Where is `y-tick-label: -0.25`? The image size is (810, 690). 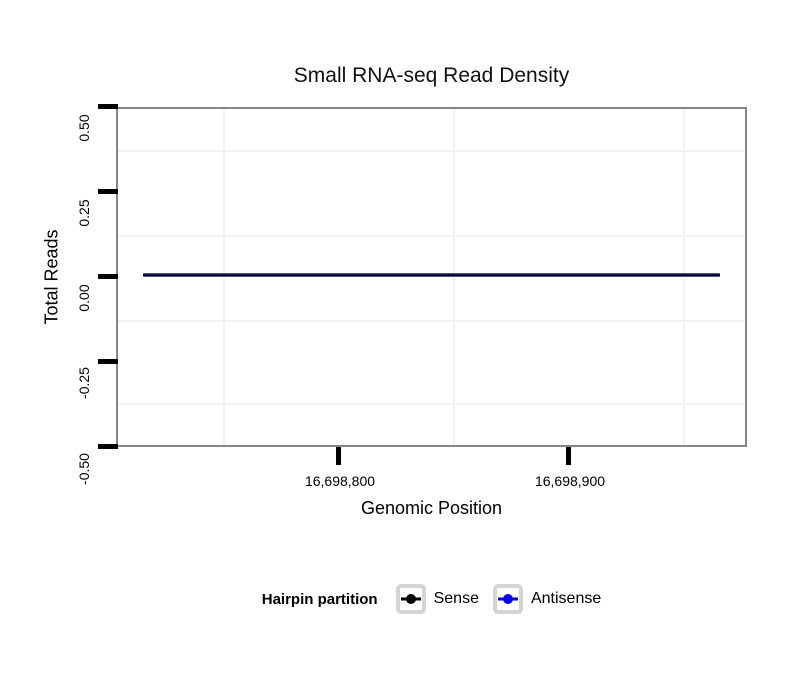
y-tick-label: -0.25 is located at coordinates (84, 383).